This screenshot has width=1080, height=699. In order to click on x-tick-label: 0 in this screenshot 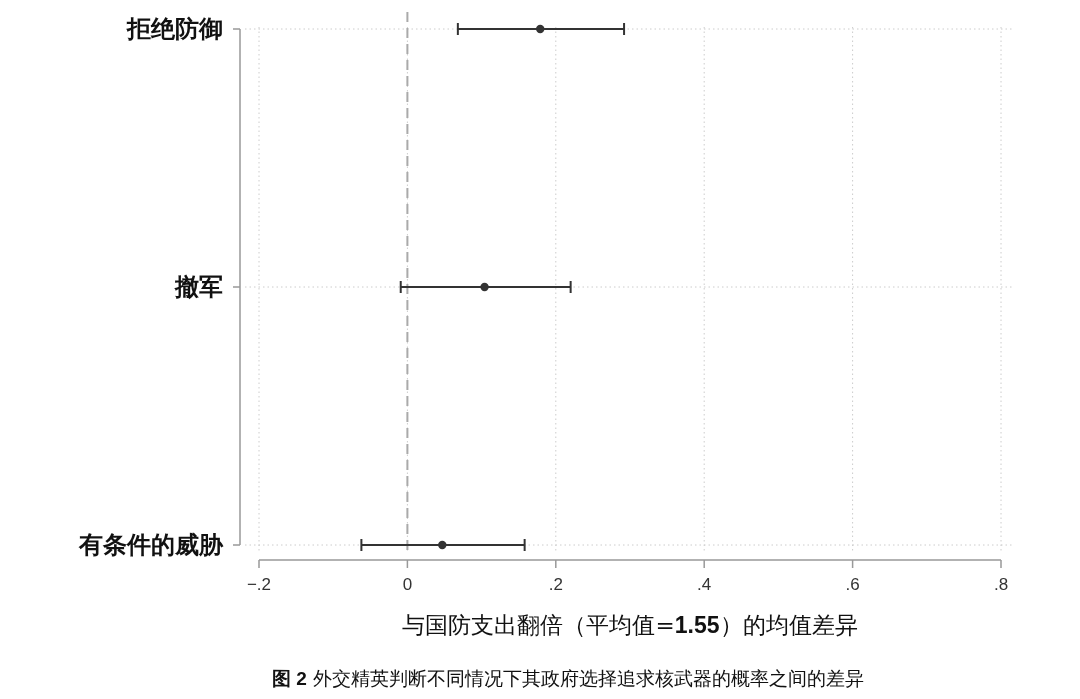, I will do `click(407, 584)`.